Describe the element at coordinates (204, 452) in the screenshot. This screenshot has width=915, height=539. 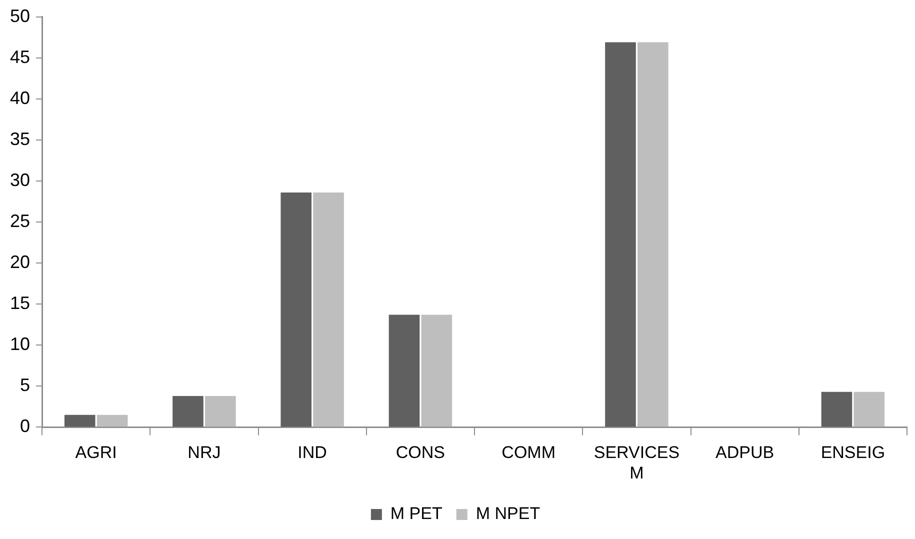
I see `x-tick-label: NRJ` at that location.